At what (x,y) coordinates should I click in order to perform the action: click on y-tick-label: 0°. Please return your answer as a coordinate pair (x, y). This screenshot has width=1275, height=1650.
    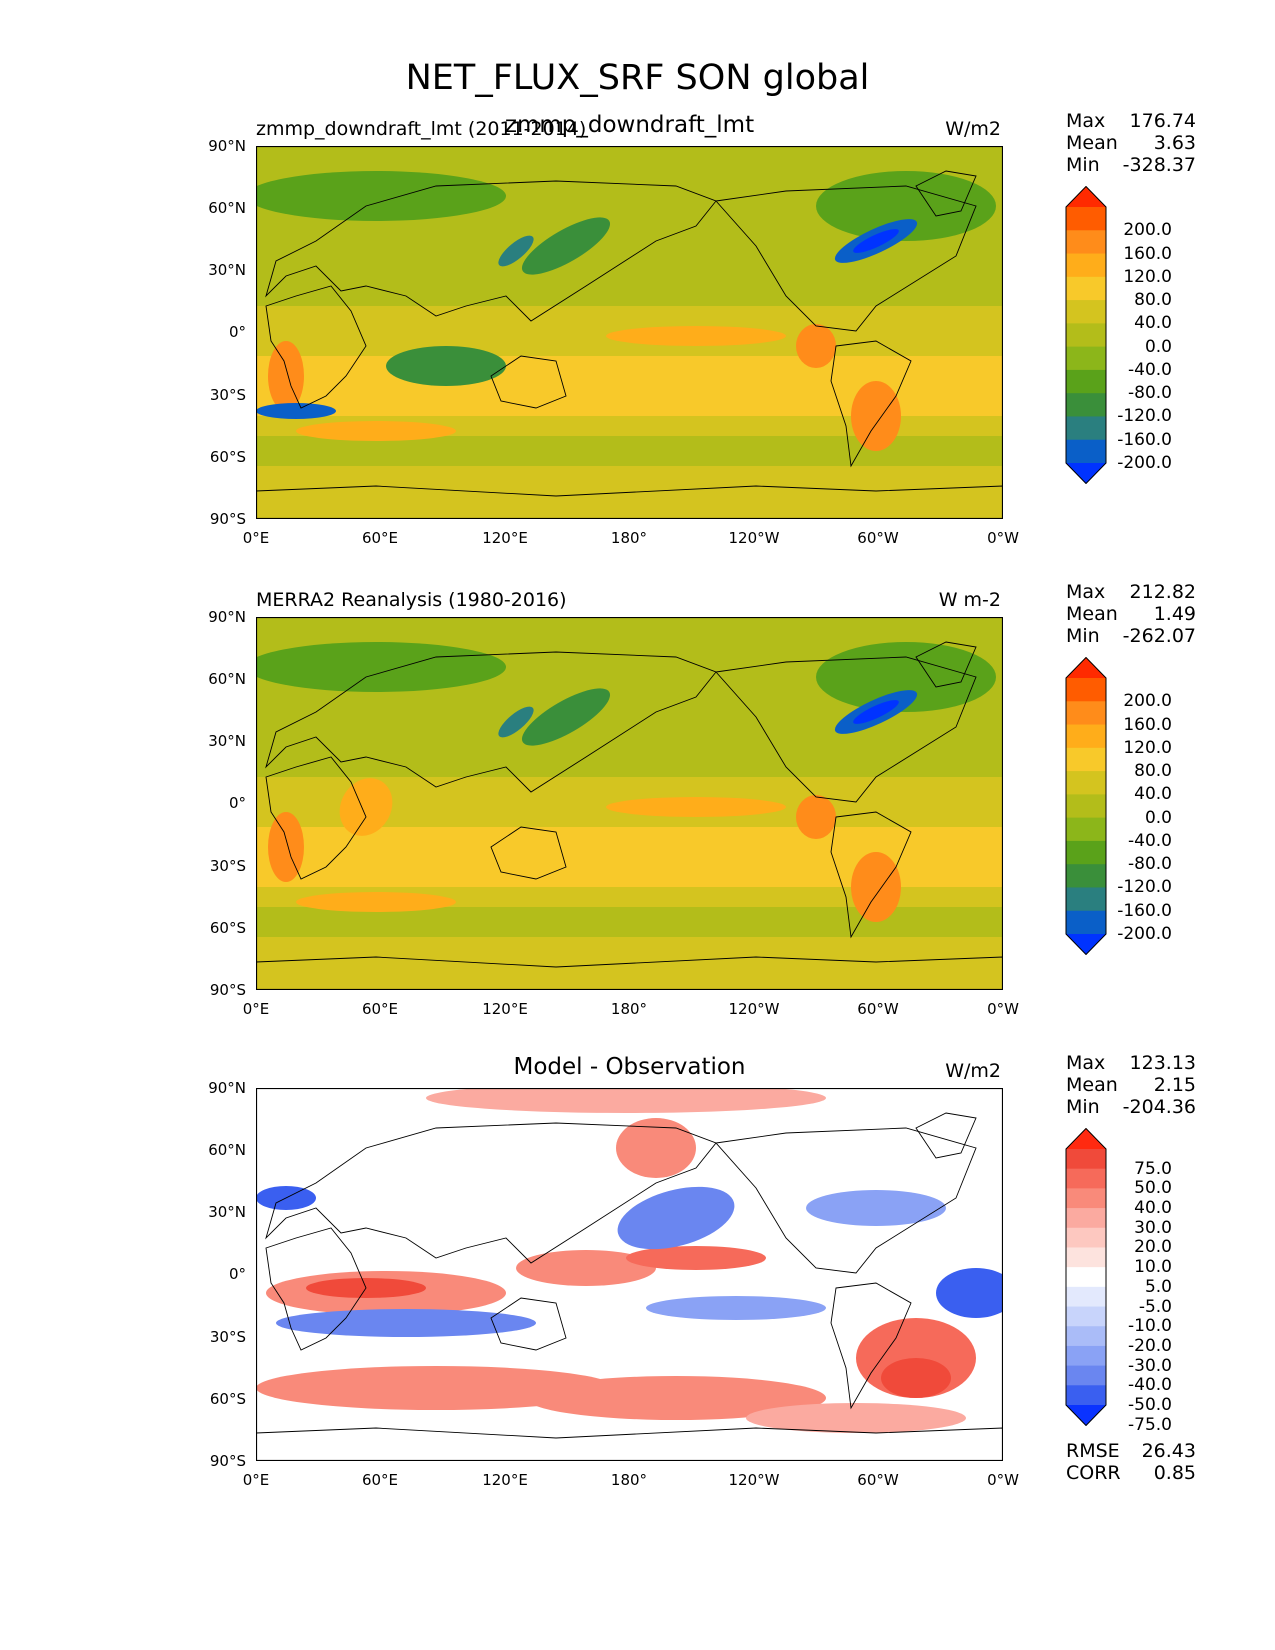
    Looking at the image, I should click on (237, 1274).